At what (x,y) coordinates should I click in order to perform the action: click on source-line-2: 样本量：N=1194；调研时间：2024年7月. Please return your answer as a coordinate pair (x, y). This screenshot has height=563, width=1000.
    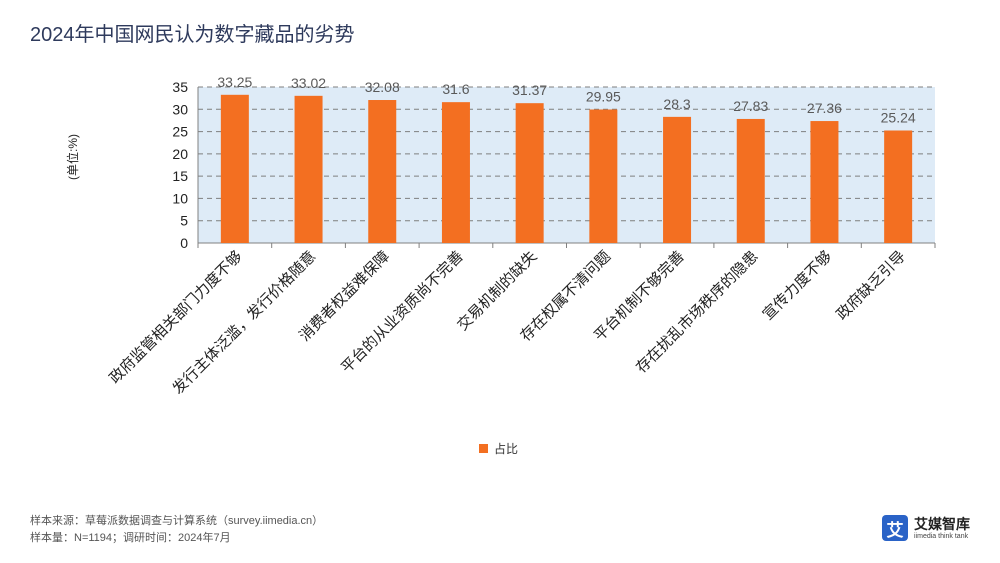
    Looking at the image, I should click on (130, 538).